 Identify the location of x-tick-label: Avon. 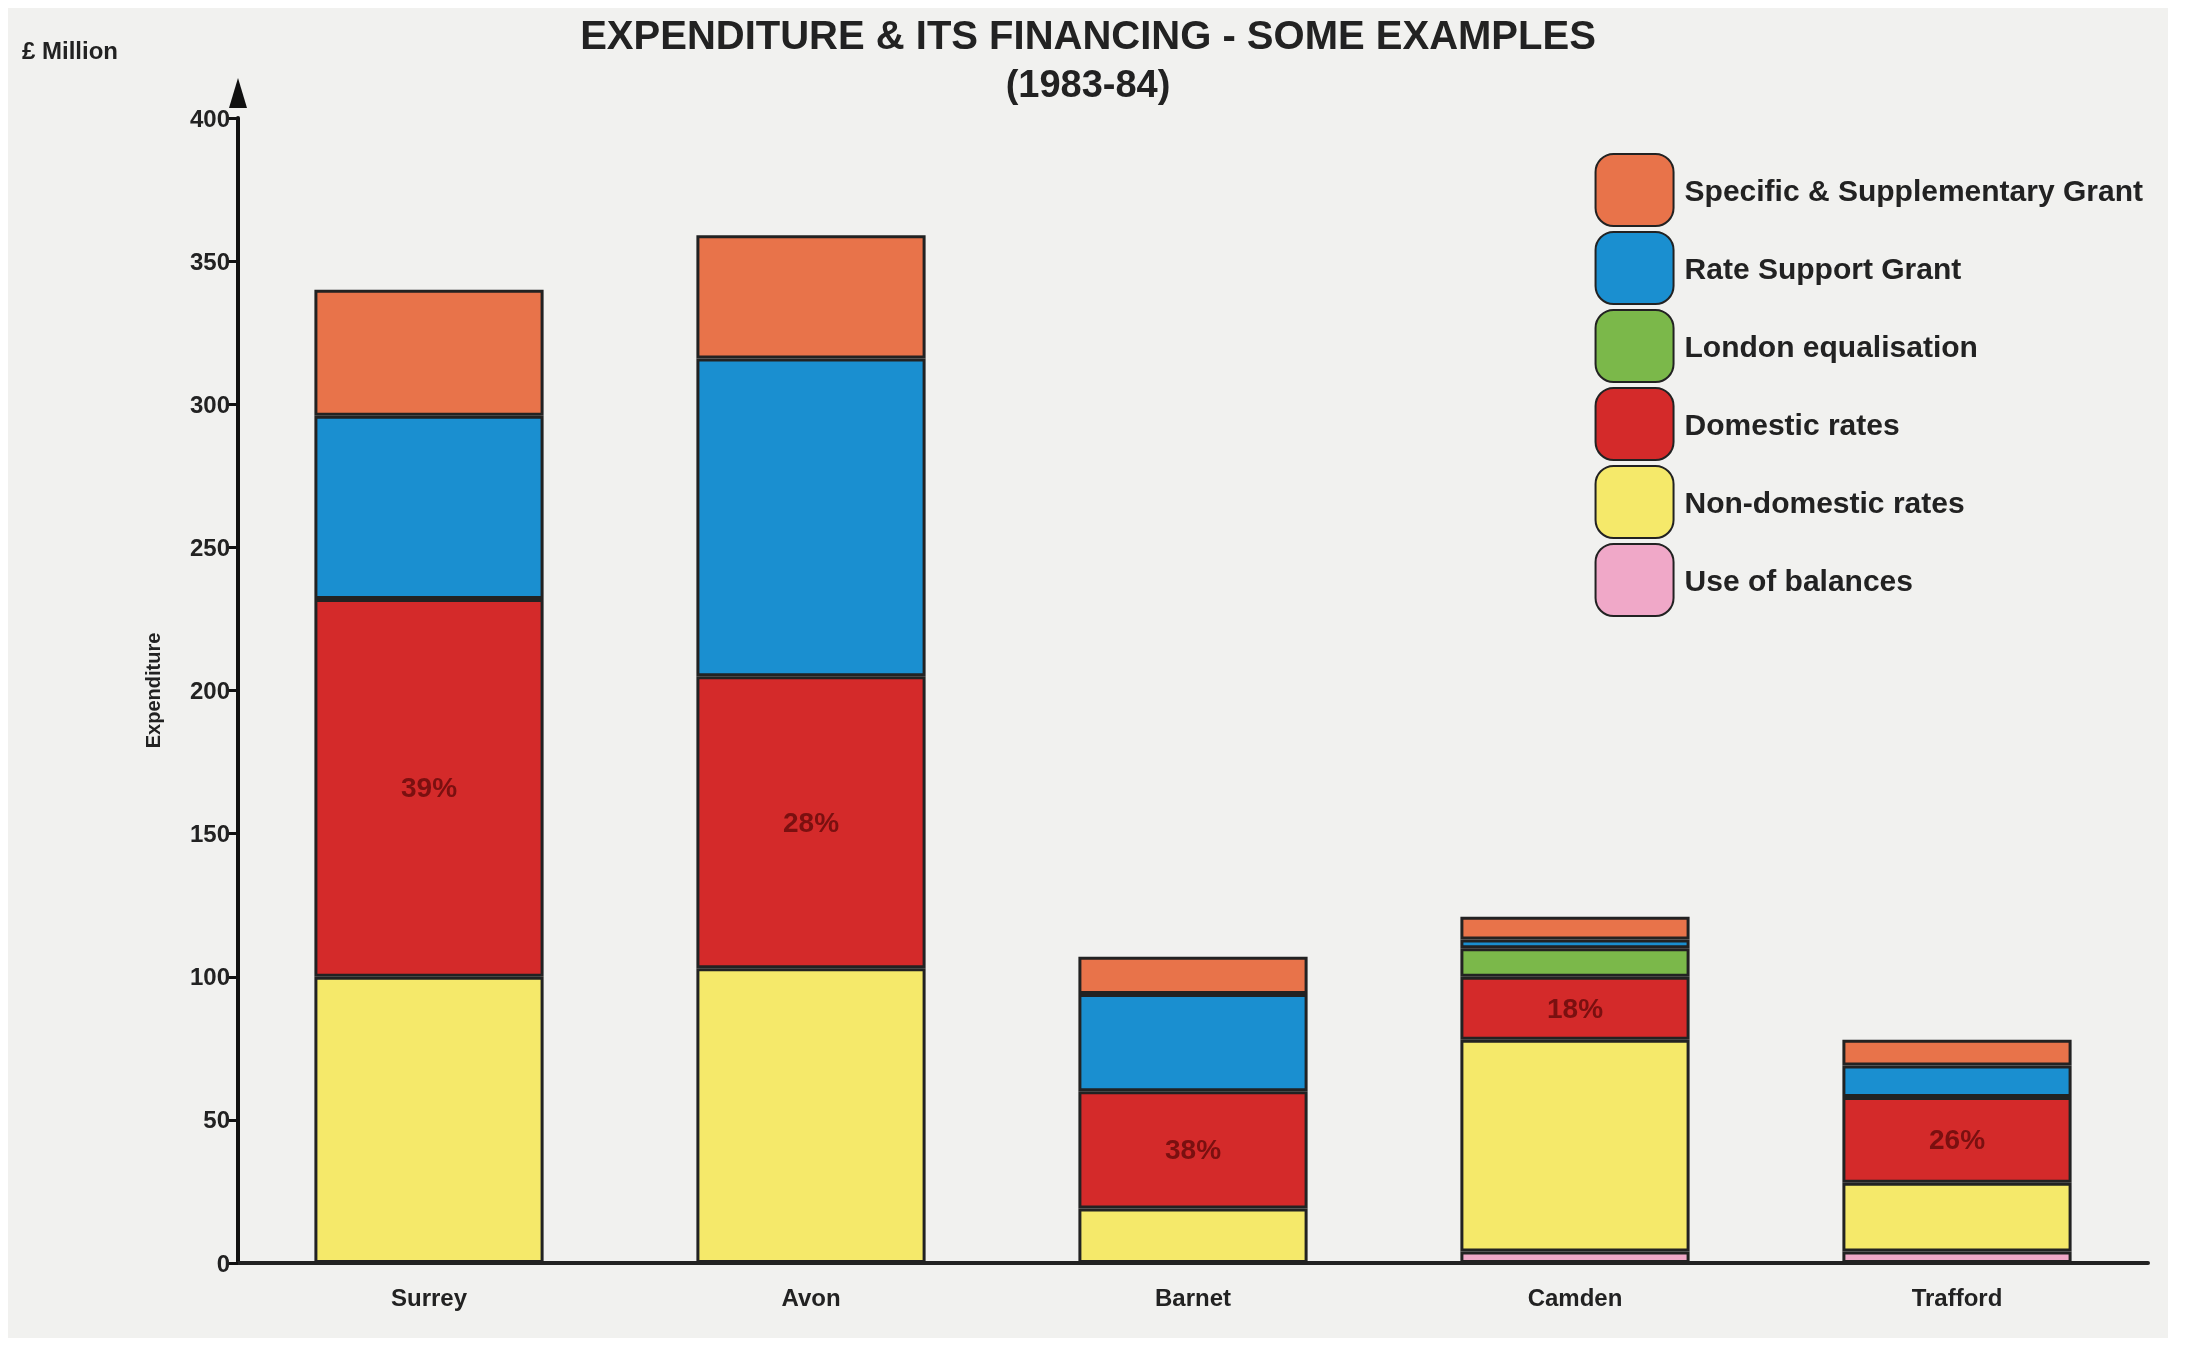
(811, 1297).